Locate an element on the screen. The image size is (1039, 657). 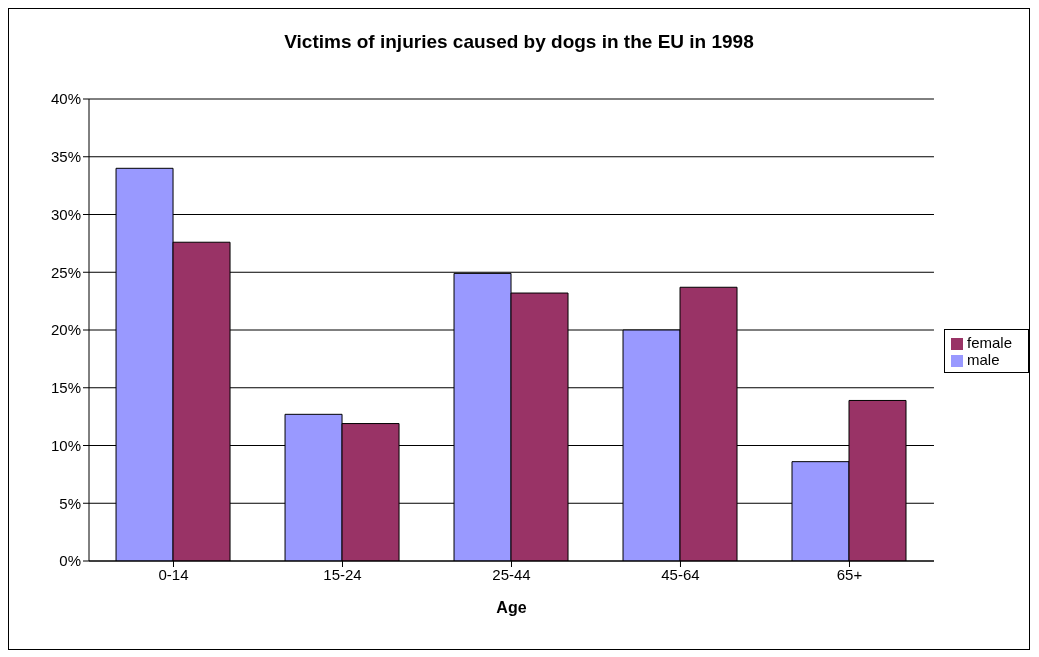
x-axis-title: Age is located at coordinates (511, 607).